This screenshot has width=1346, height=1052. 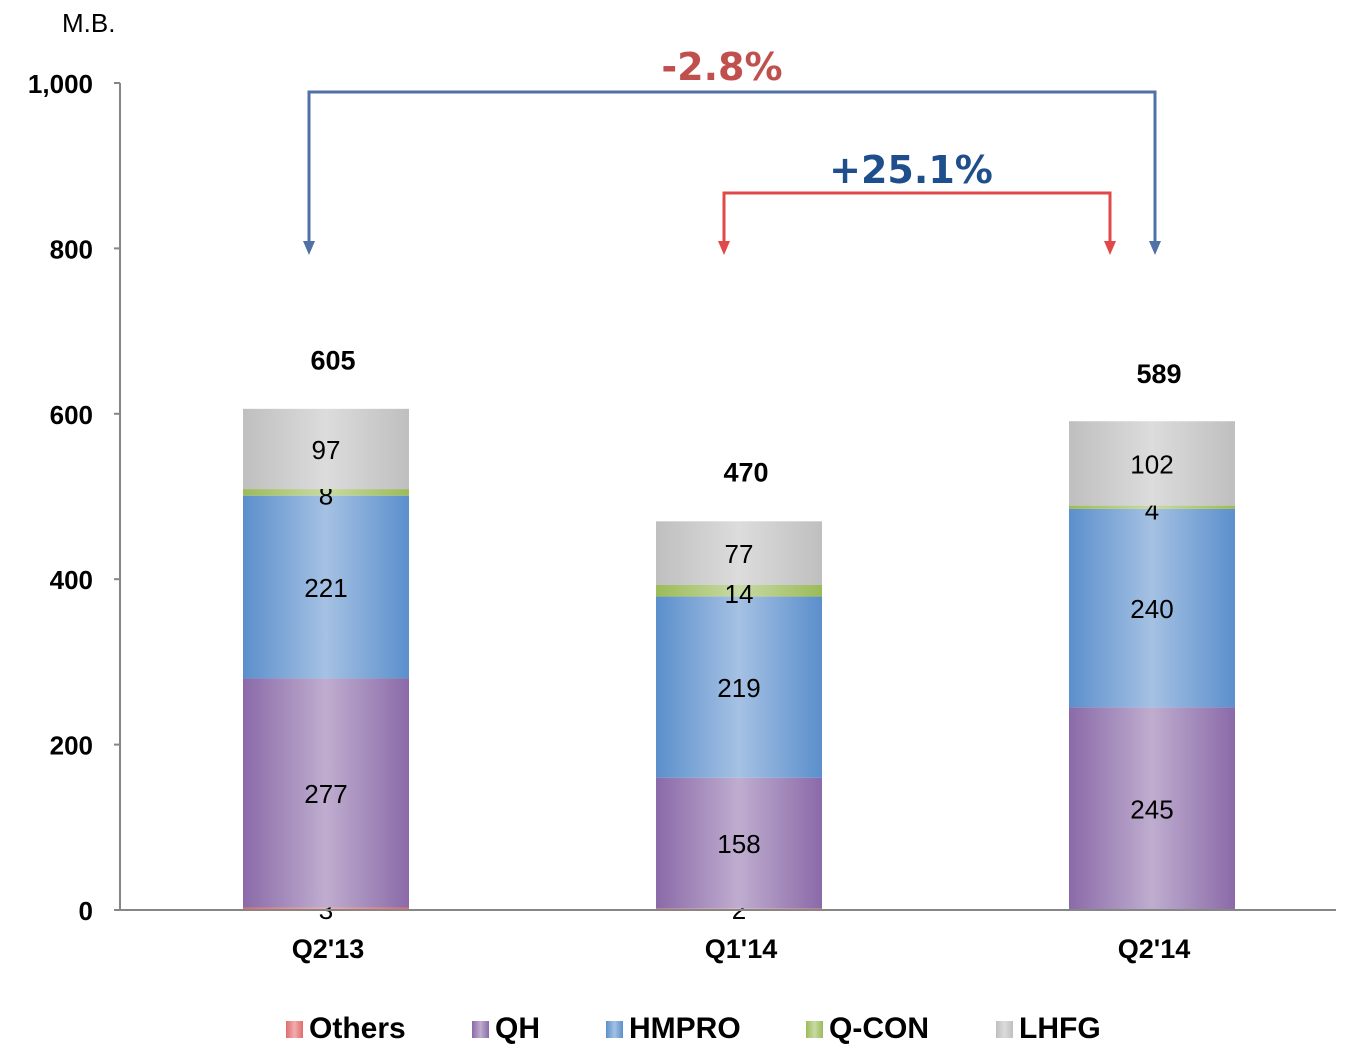 What do you see at coordinates (71, 580) in the screenshot?
I see `y-tick-label: 400` at bounding box center [71, 580].